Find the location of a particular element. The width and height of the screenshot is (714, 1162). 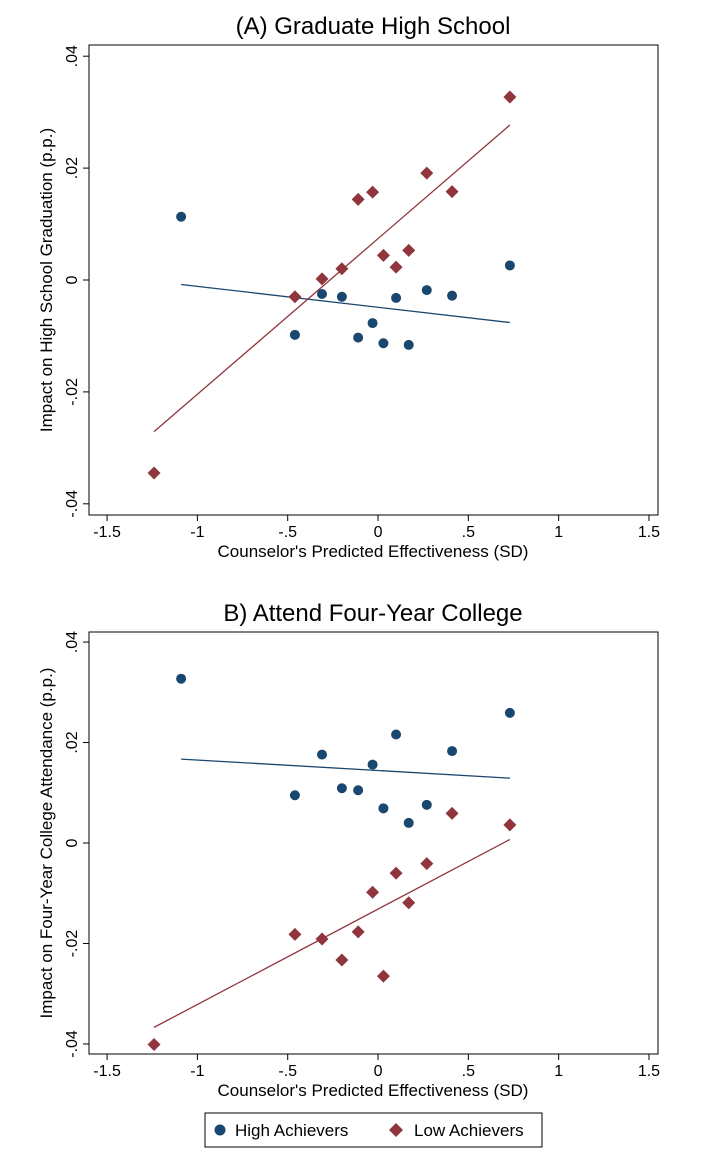

panel-a-x-axis-title: Counselor's Predicted Effectiveness (SD) is located at coordinates (373, 551).